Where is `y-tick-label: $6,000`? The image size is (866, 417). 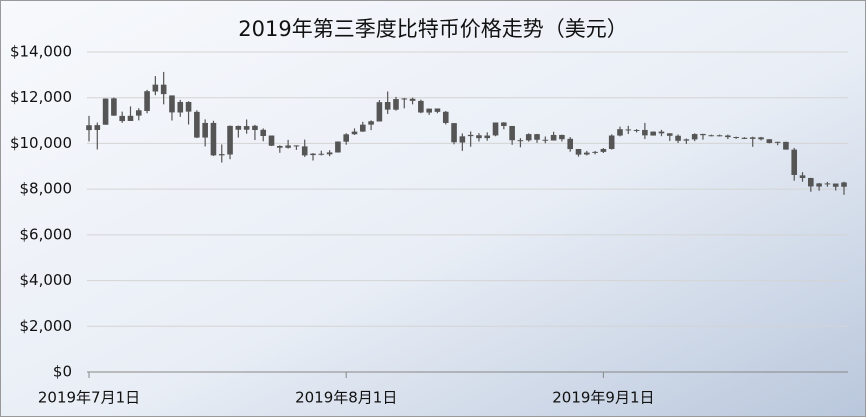
y-tick-label: $6,000 is located at coordinates (46, 234).